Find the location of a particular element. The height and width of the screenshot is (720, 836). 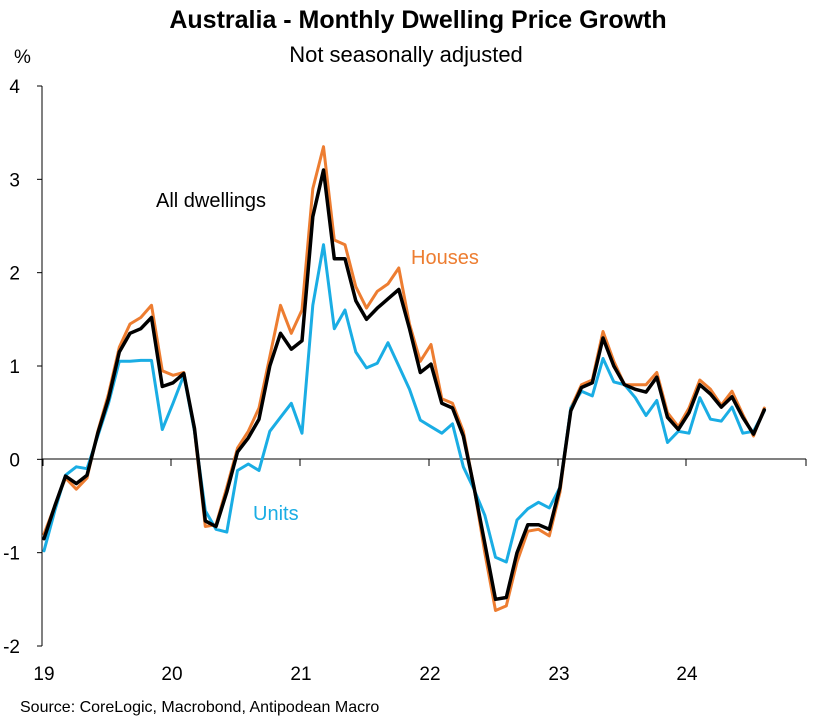

y-tick-label: 0 is located at coordinates (14, 460).